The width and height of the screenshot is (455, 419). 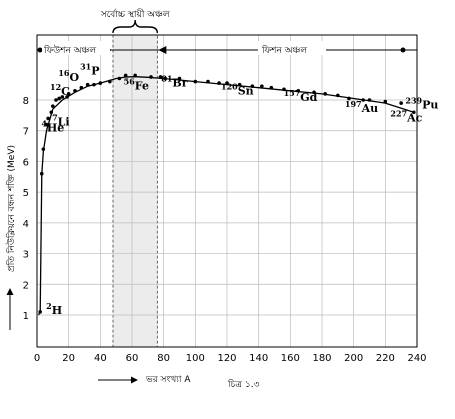 What do you see at coordinates (353, 104) in the screenshot?
I see `mass-number: 197` at bounding box center [353, 104].